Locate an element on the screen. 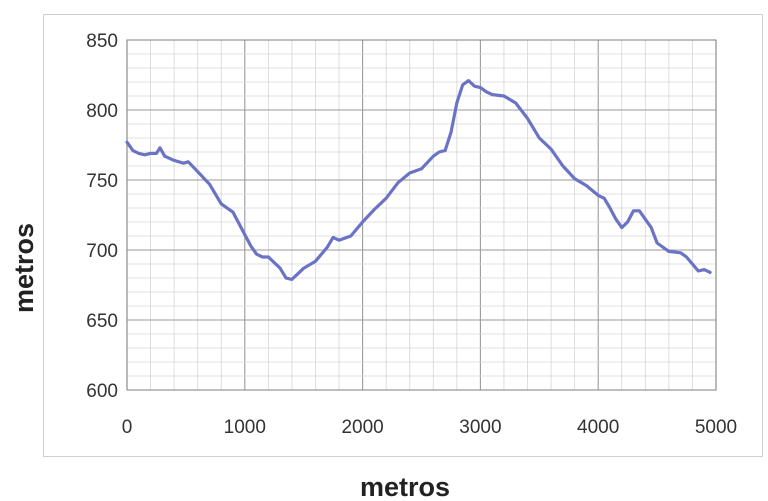 This screenshot has width=768, height=501. x-tick-label: 2000 is located at coordinates (362, 427).